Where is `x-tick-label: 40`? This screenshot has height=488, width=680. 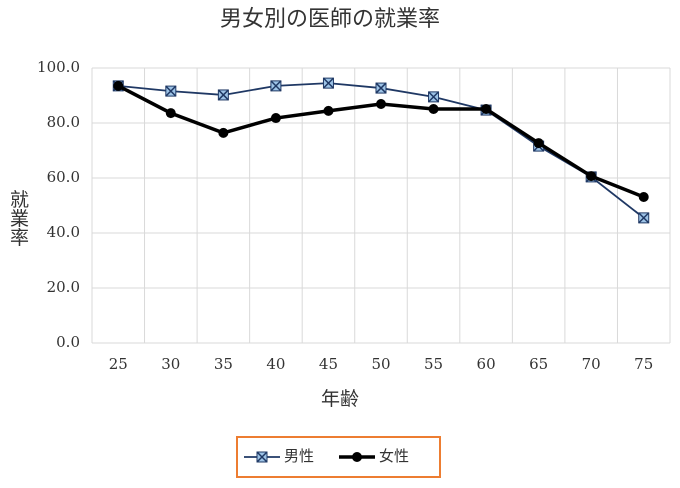 x-tick-label: 40 is located at coordinates (275, 364).